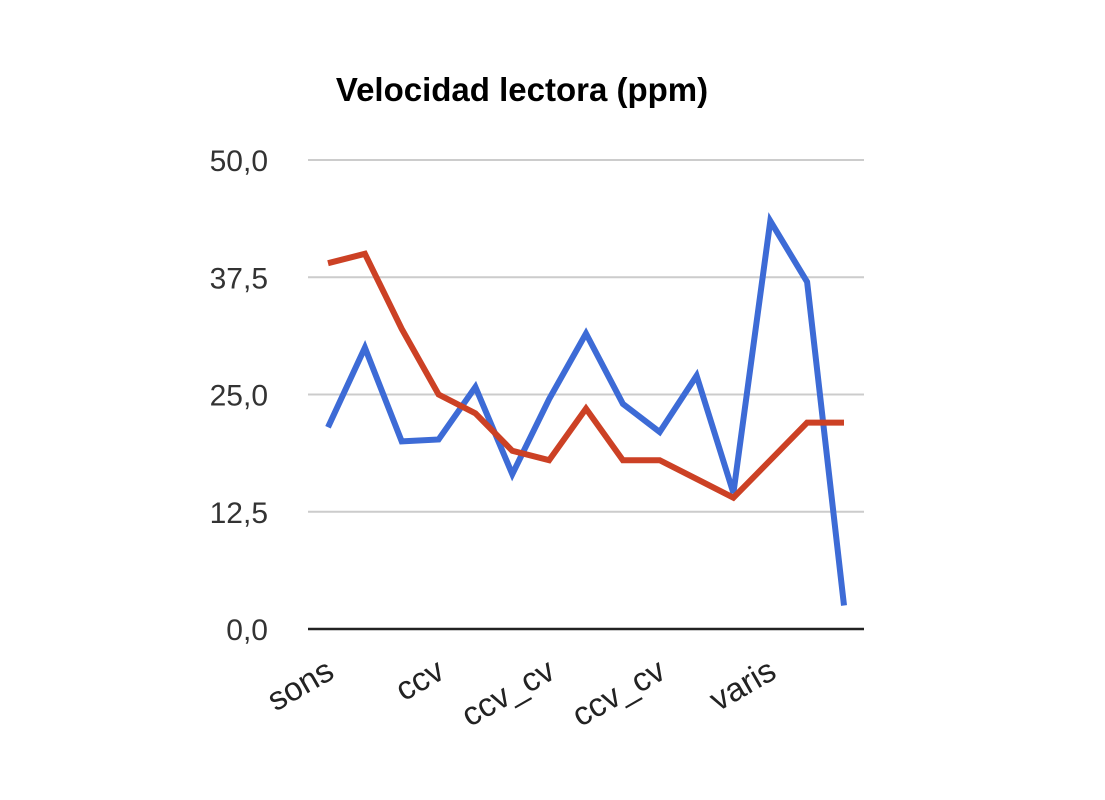 The height and width of the screenshot is (800, 1105). What do you see at coordinates (420, 679) in the screenshot?
I see `x-tick-label: ccv` at bounding box center [420, 679].